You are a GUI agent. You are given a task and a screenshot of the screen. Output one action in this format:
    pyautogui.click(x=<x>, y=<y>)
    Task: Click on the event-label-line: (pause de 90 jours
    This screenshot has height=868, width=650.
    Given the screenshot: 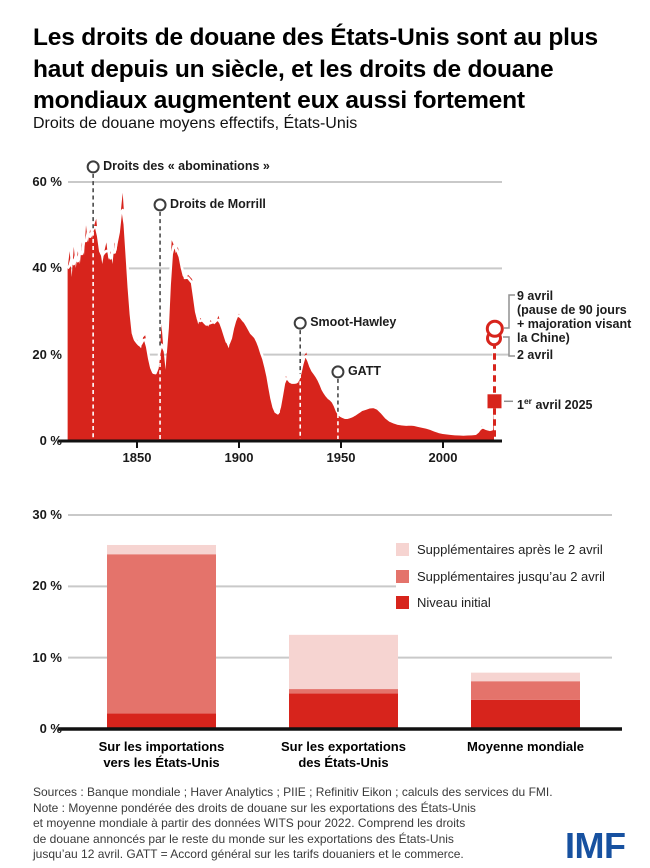 What is the action you would take?
    pyautogui.click(x=572, y=310)
    